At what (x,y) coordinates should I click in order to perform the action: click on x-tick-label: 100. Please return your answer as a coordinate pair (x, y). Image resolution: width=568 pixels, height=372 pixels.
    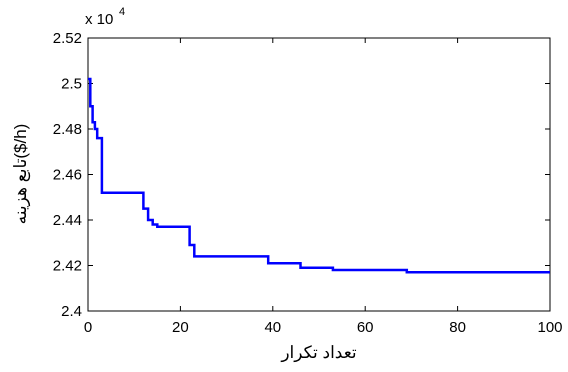
    Looking at the image, I should click on (549, 327).